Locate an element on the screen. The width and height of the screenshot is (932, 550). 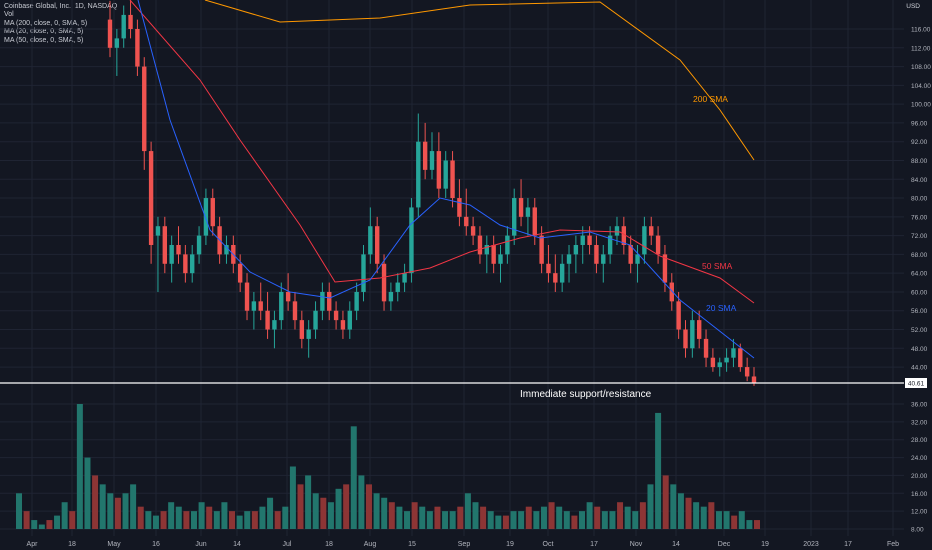
y-tick-label: 60.00 is located at coordinates (919, 292).